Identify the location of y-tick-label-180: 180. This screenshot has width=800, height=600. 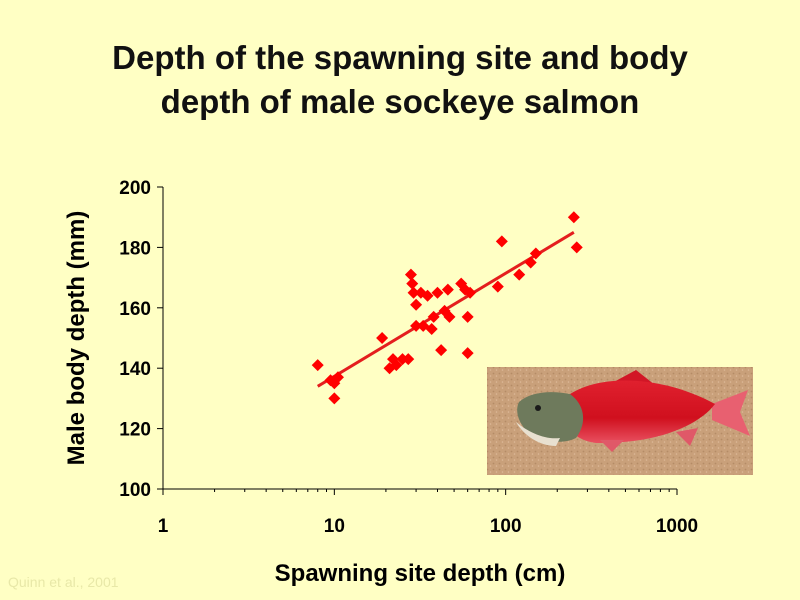
(135, 248).